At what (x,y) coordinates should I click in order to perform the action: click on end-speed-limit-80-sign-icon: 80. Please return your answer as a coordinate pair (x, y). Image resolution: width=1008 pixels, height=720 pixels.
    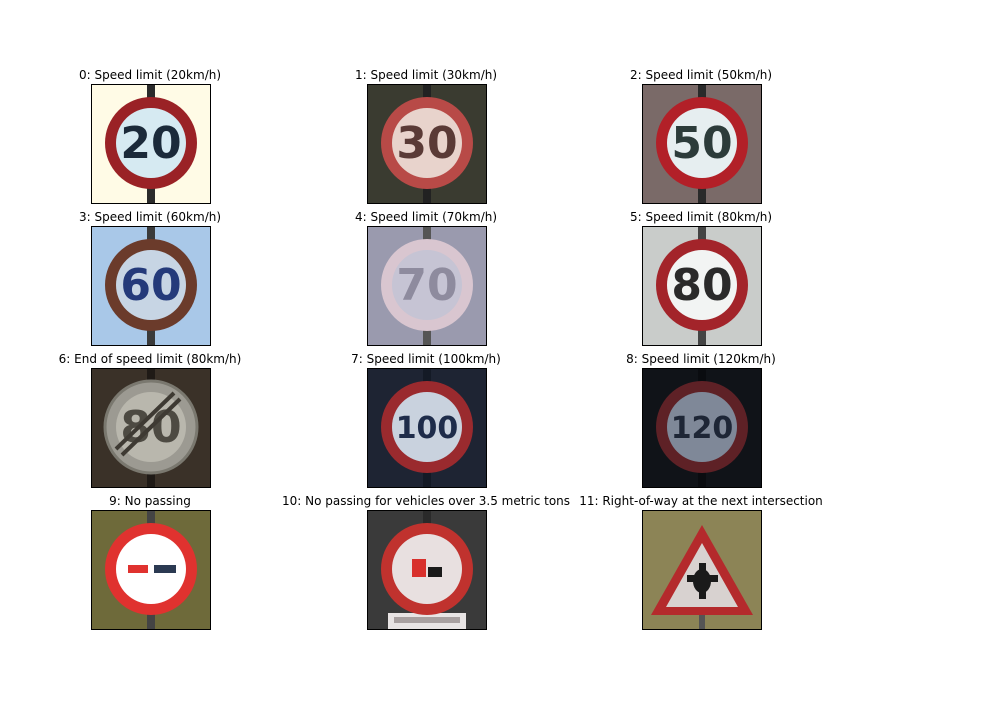
    Looking at the image, I should click on (151, 428).